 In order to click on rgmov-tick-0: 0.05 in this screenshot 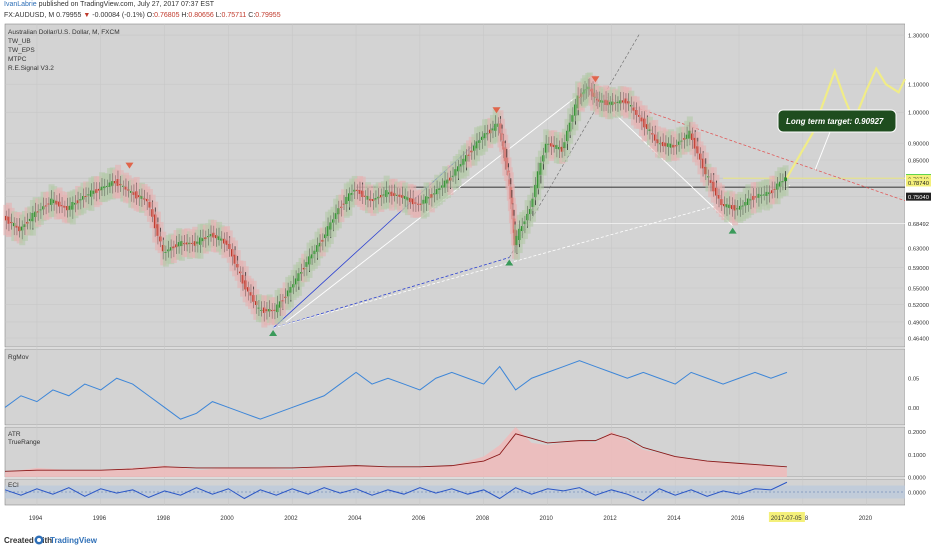, I will do `click(913, 380)`.